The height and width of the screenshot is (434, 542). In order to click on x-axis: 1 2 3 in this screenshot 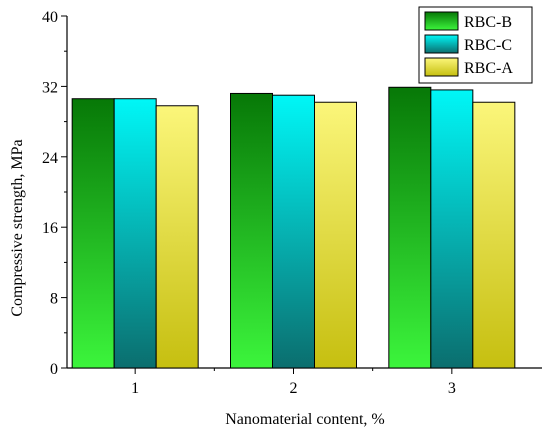, I will do `click(293, 382)`.